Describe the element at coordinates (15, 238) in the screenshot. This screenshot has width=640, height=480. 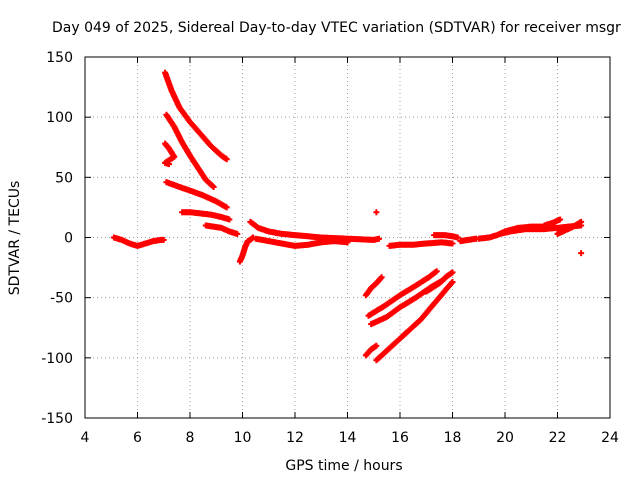
I see `y-axis-label: SDTVAR / TECUs` at that location.